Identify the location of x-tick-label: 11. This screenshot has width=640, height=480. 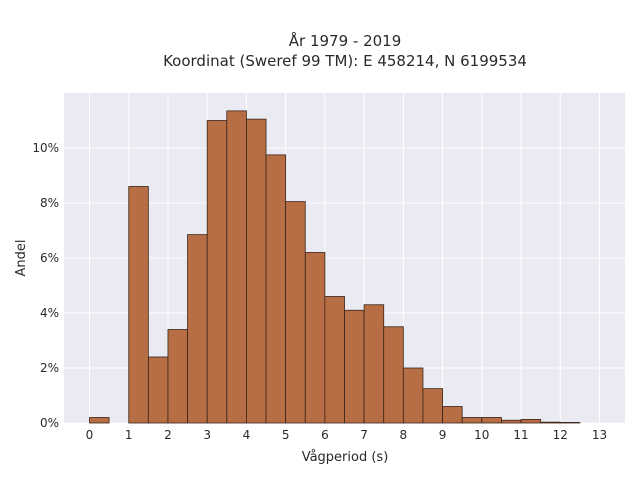
(520, 435).